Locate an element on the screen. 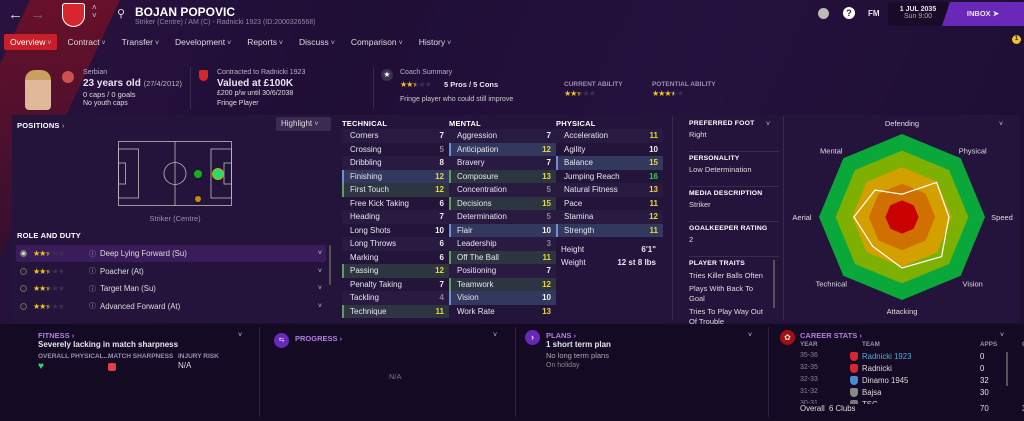  role-item: ★★★★★ ⓘ Deep Lying Forward (Su) ˅ is located at coordinates (171, 253).